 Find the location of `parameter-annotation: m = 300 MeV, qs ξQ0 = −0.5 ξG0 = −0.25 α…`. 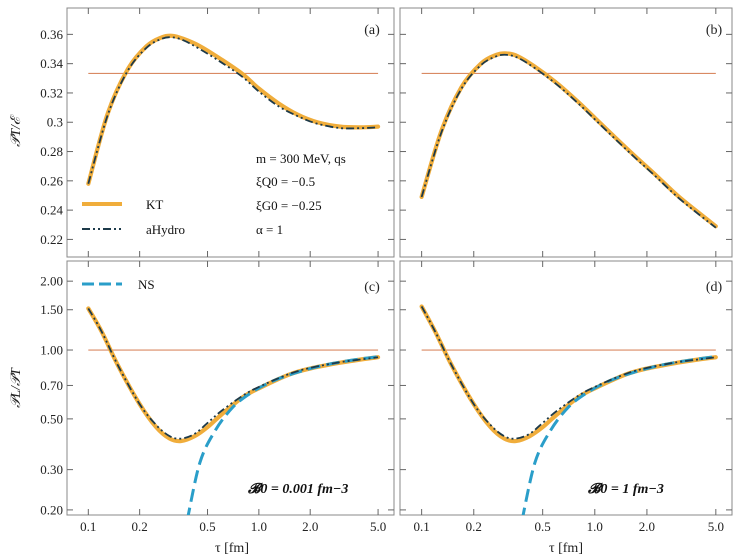

parameter-annotation: m = 300 MeV, qs ξQ0 = −0.5 ξG0 = −0.25 α… is located at coordinates (301, 194).